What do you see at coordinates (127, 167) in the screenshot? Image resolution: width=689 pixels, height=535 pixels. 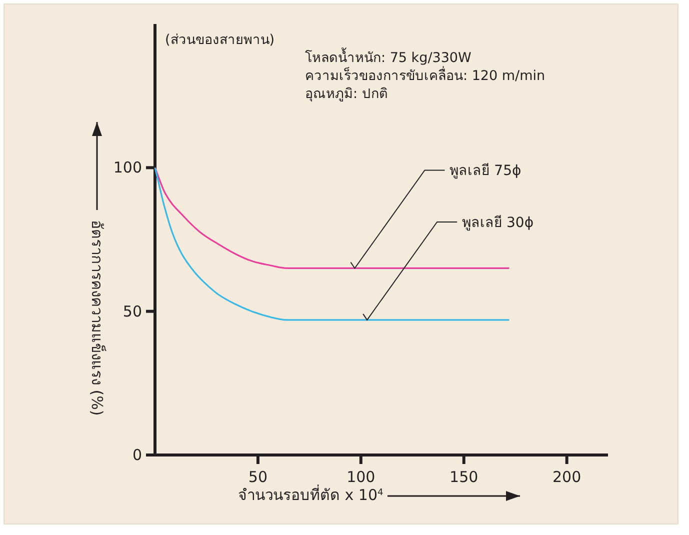 I see `y-tick-label: 100` at bounding box center [127, 167].